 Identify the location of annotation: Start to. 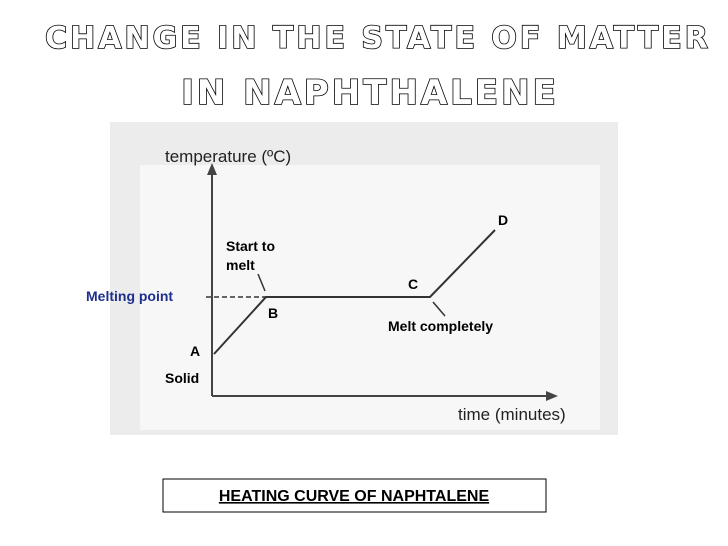
(250, 246).